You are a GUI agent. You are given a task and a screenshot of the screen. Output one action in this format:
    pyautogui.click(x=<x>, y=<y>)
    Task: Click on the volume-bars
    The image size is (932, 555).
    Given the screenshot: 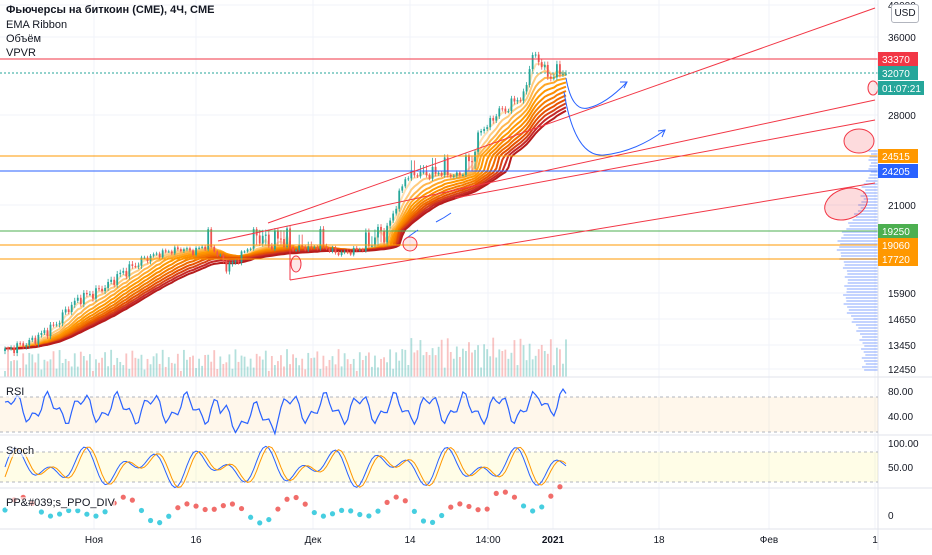 What is the action you would take?
    pyautogui.click(x=285, y=357)
    